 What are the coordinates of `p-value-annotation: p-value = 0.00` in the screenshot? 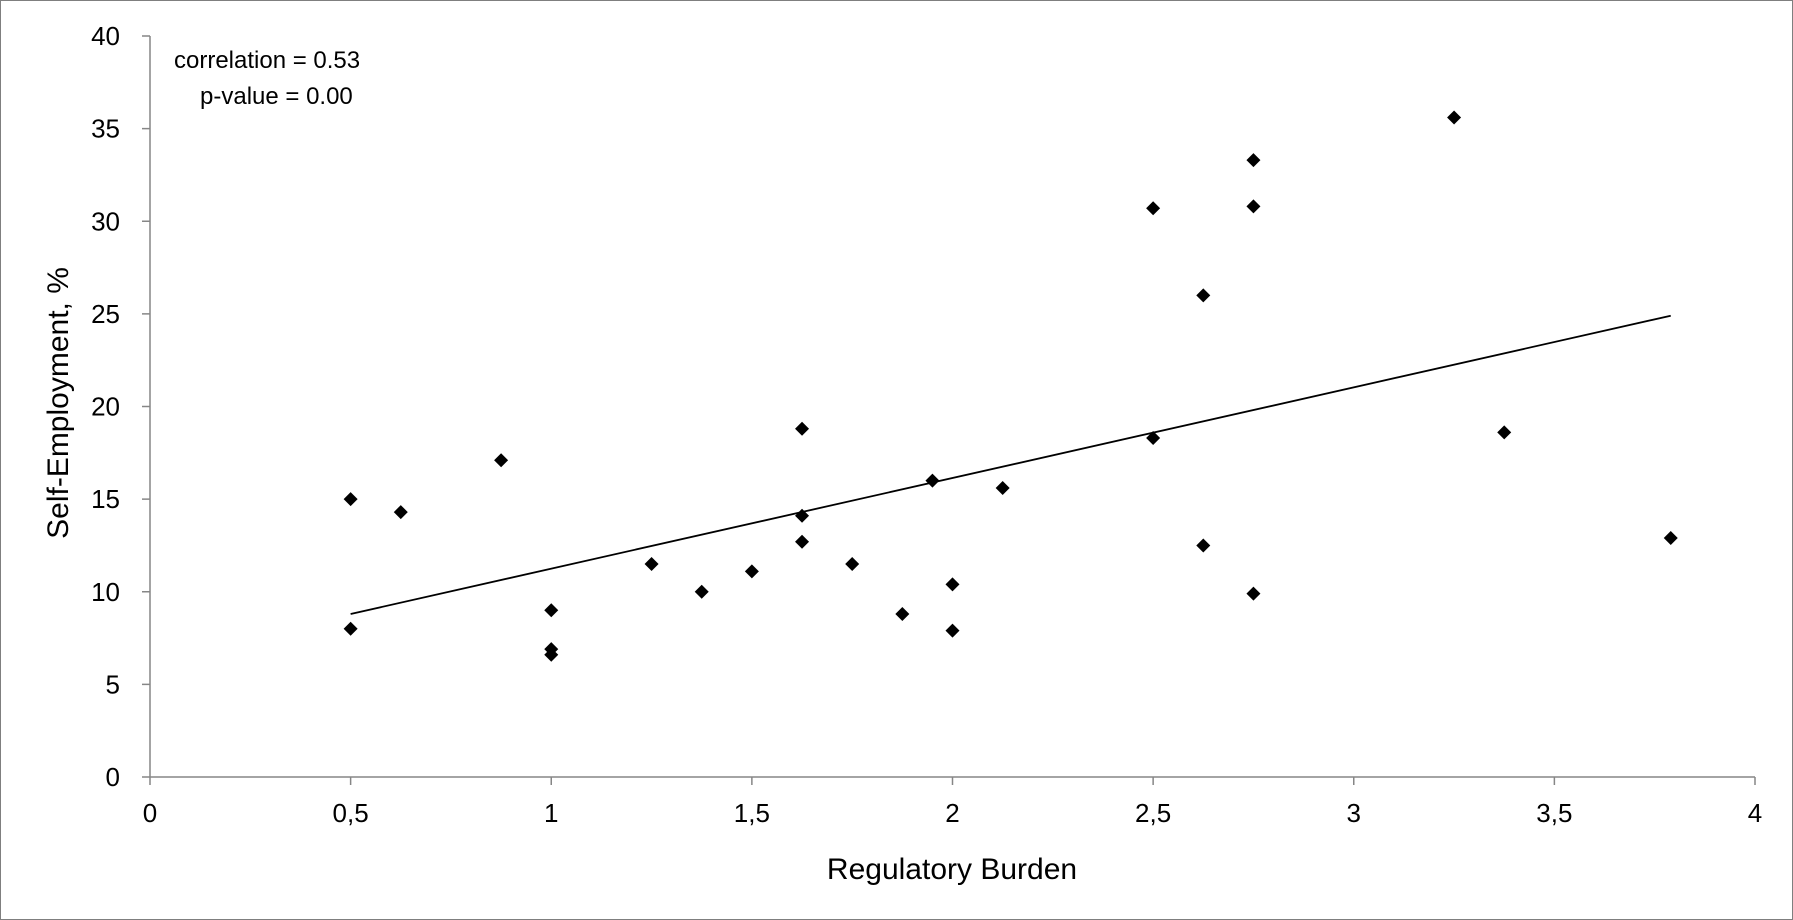 It's located at (276, 96).